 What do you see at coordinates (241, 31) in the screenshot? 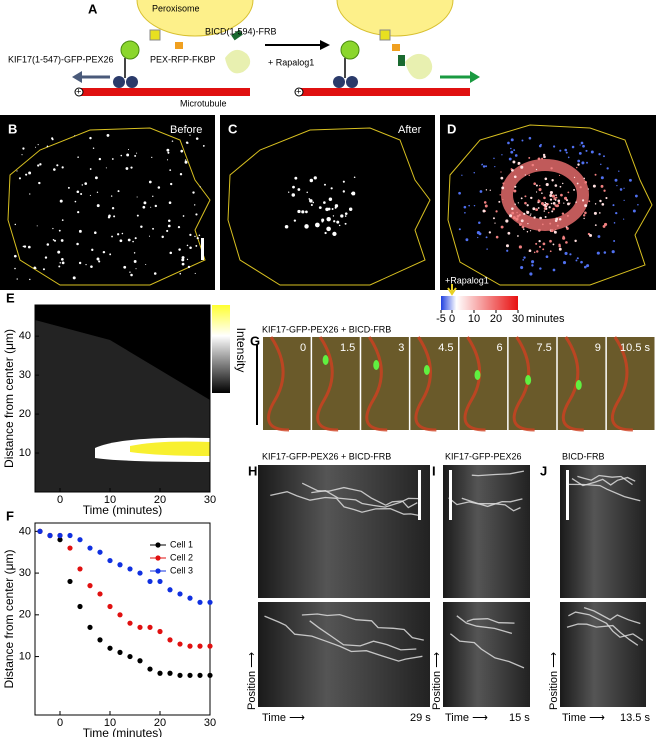
I see `bicd-label: BICD(1-594)-FRB` at bounding box center [241, 31].